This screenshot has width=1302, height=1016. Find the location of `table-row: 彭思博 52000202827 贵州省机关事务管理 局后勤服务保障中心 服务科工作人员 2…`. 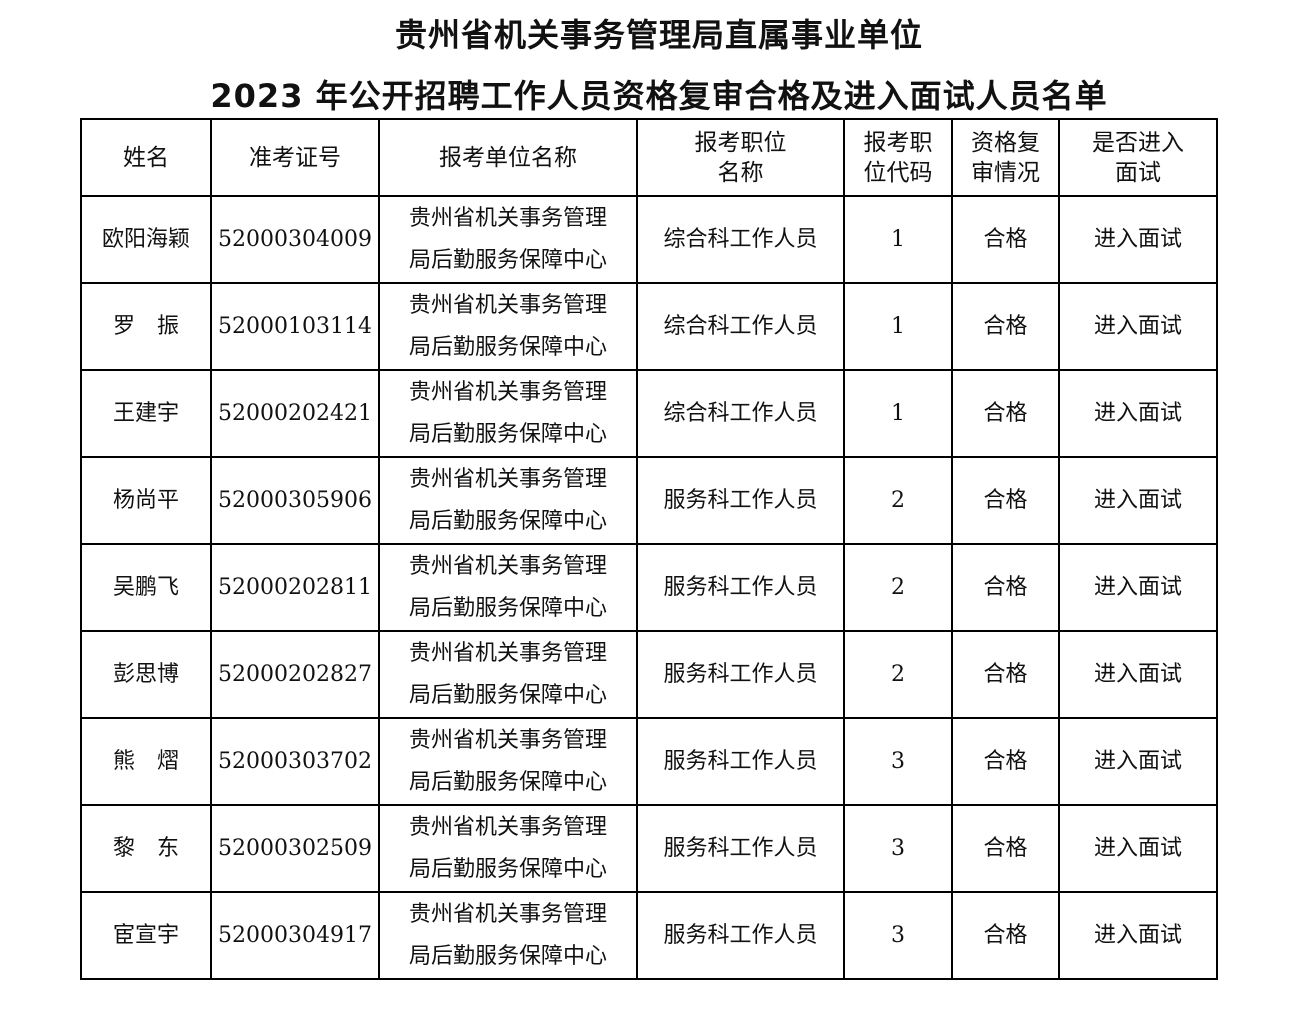

table-row: 彭思博 52000202827 贵州省机关事务管理 局后勤服务保障中心 服务科工作人员 2… is located at coordinates (649, 674).